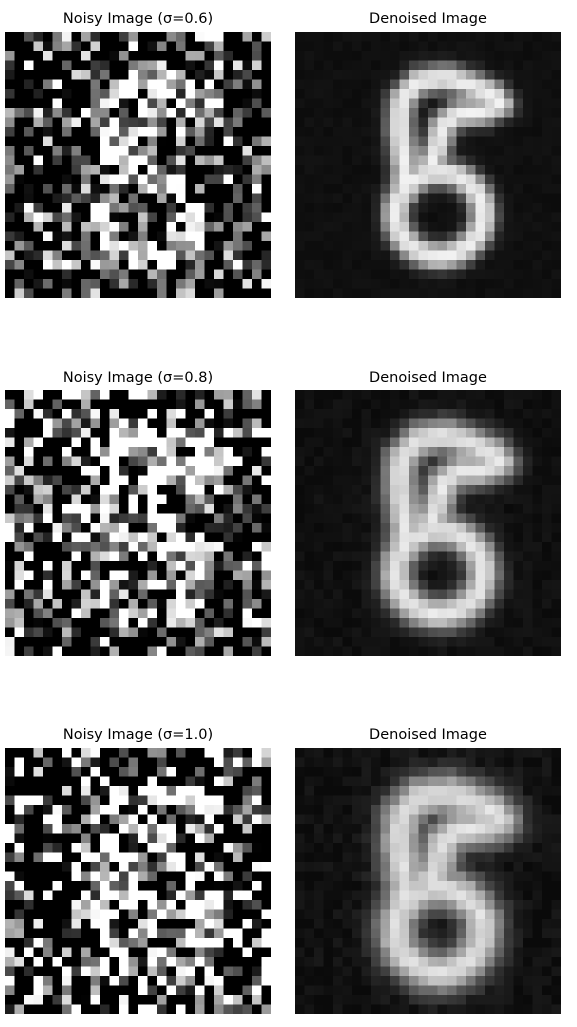 The image size is (577, 1027). Describe the element at coordinates (428, 19) in the screenshot. I see `denoised-image-title-1: Denoised Image` at that location.